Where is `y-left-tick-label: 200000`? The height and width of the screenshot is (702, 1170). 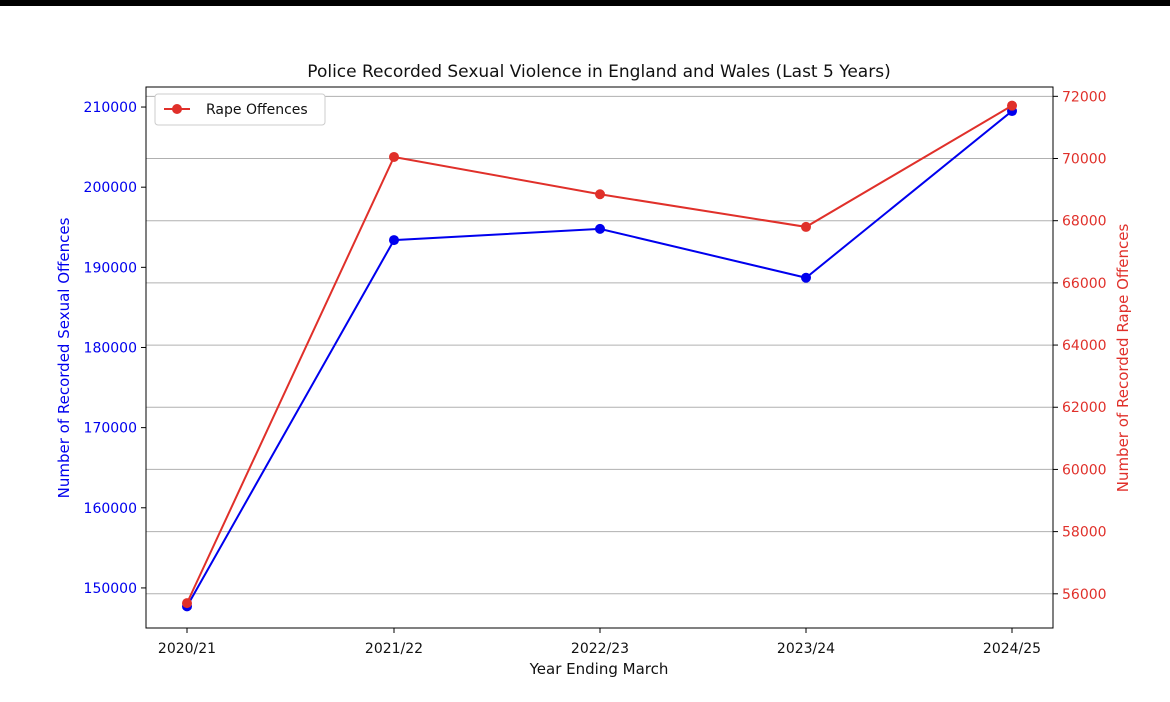
y-left-tick-label: 200000 is located at coordinates (110, 188).